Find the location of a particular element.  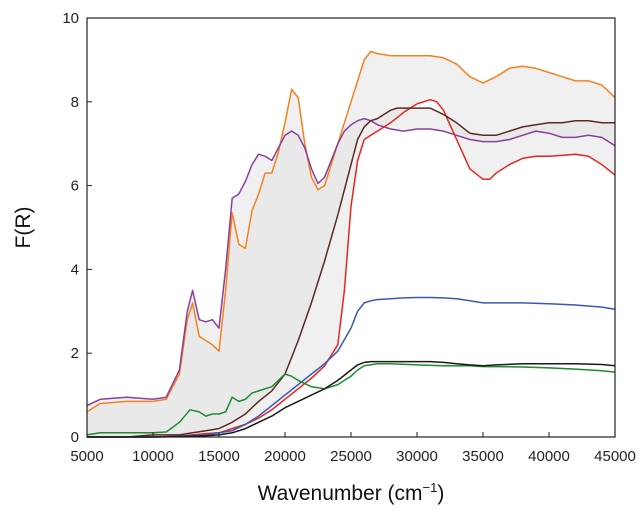

y-tick-label: 4 is located at coordinates (75, 269).